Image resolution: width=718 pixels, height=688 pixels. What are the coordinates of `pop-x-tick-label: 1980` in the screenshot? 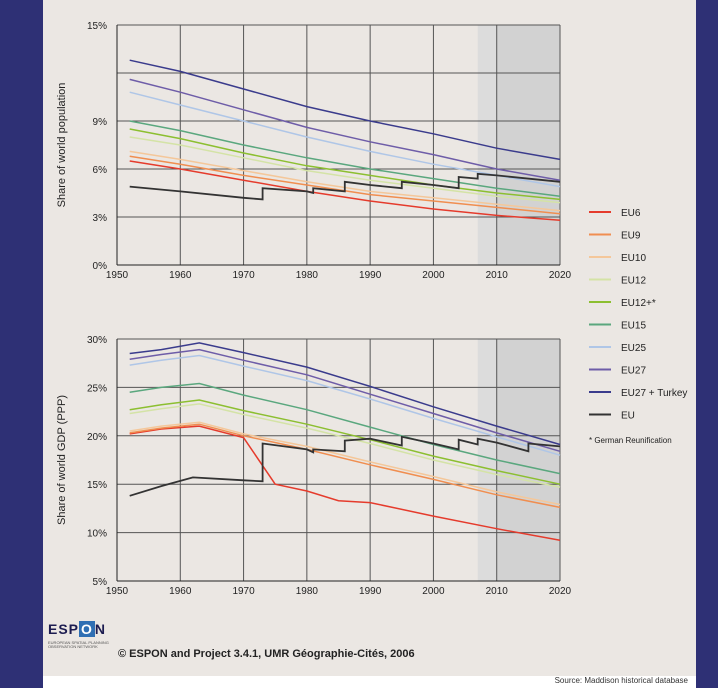 It's located at (307, 275).